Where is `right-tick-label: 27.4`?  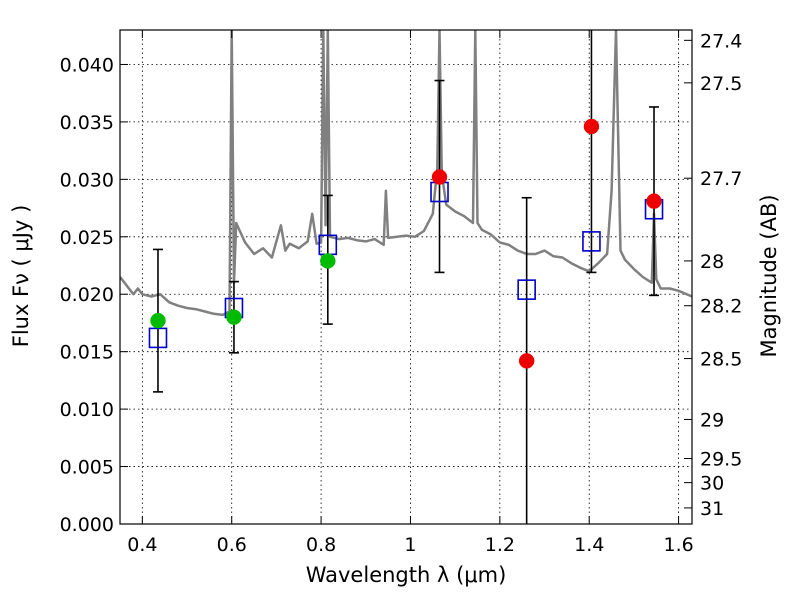 right-tick-label: 27.4 is located at coordinates (721, 41).